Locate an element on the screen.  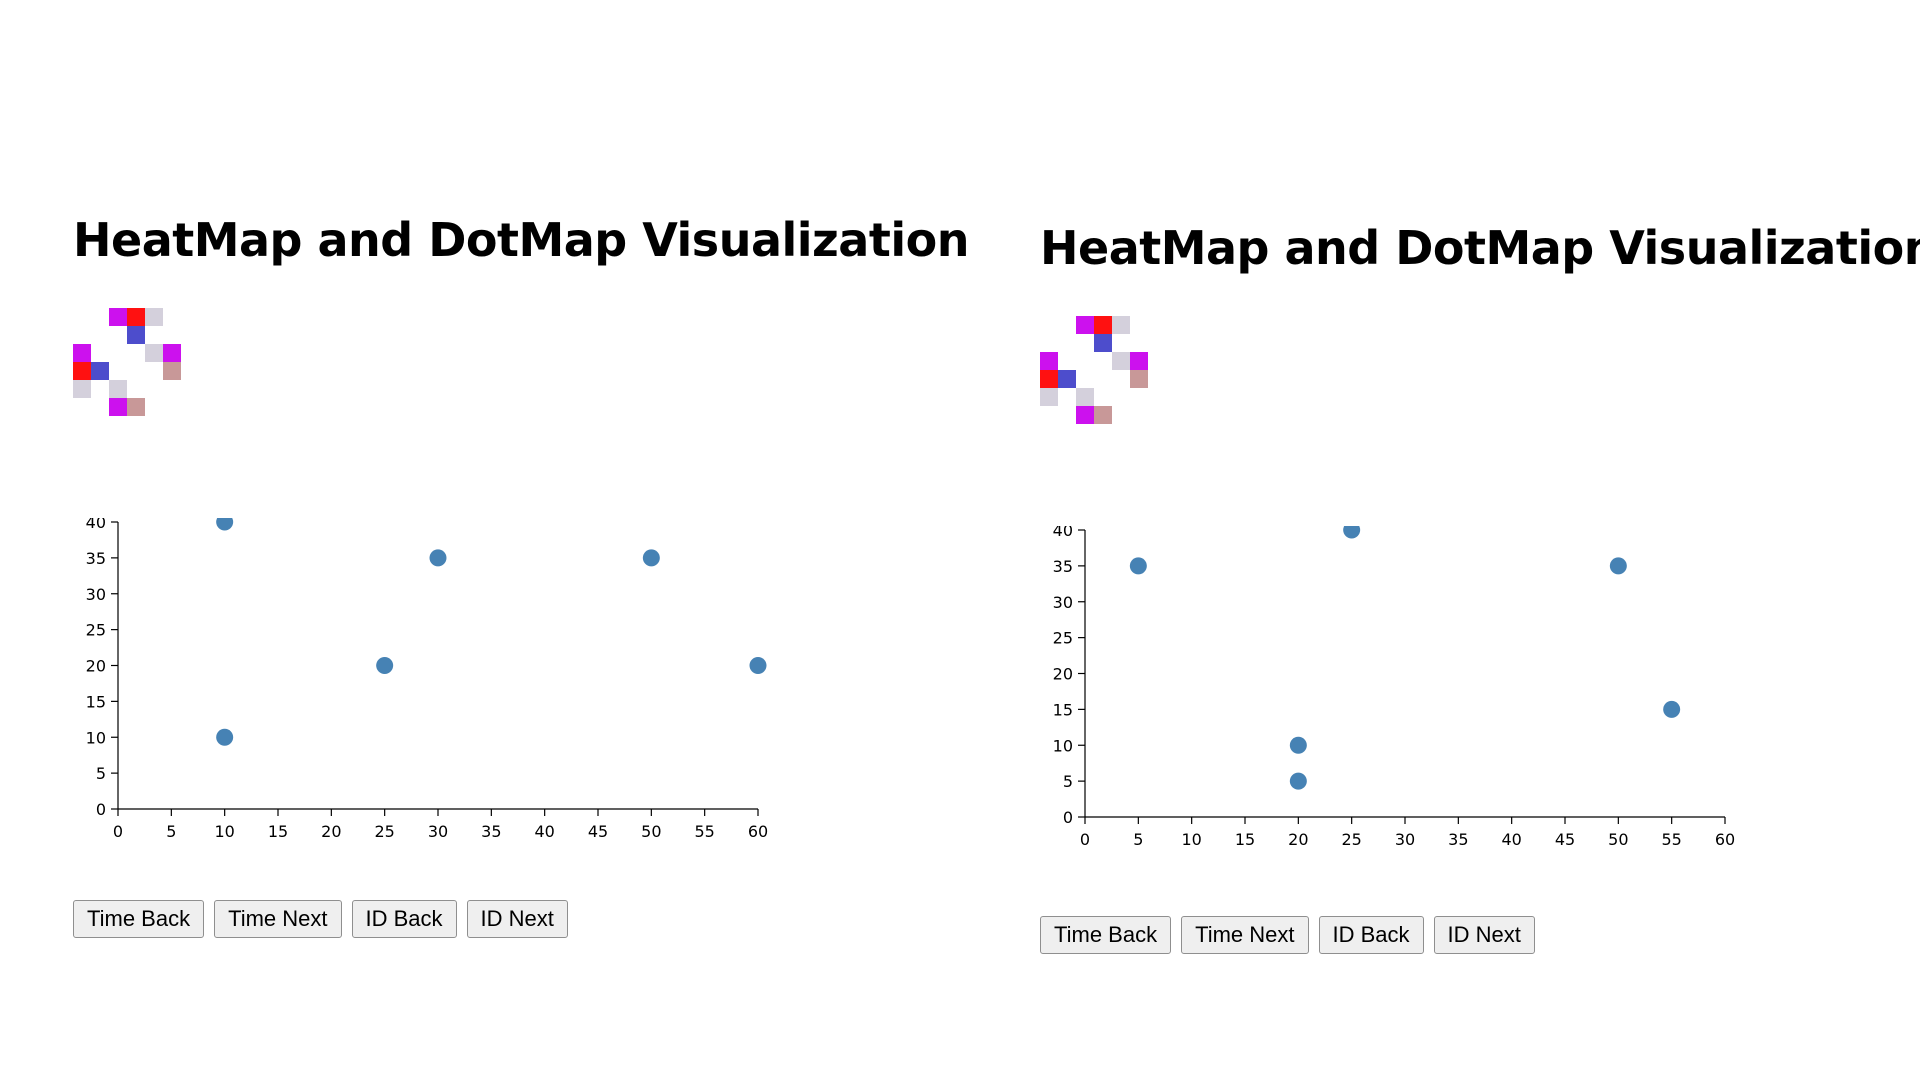
x-tick-label: 15 is located at coordinates (1245, 839).